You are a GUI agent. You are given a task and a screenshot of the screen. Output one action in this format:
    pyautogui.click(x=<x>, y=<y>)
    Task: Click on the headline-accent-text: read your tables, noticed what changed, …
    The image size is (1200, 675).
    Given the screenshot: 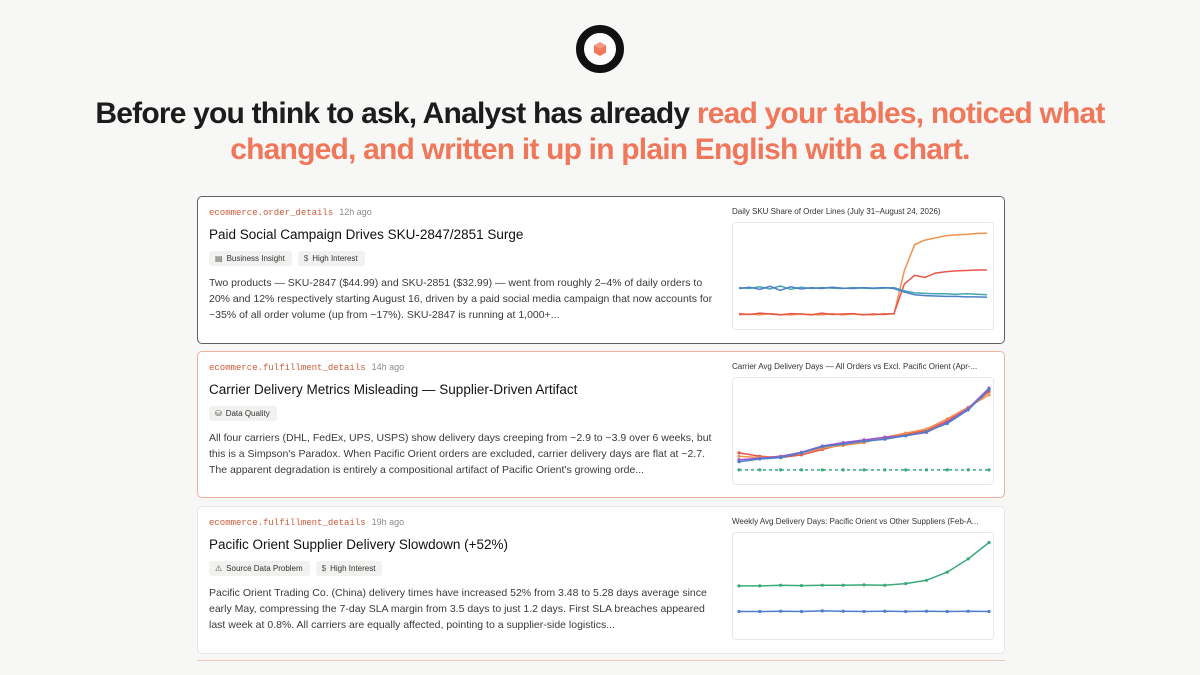 What is the action you would take?
    pyautogui.click(x=667, y=131)
    